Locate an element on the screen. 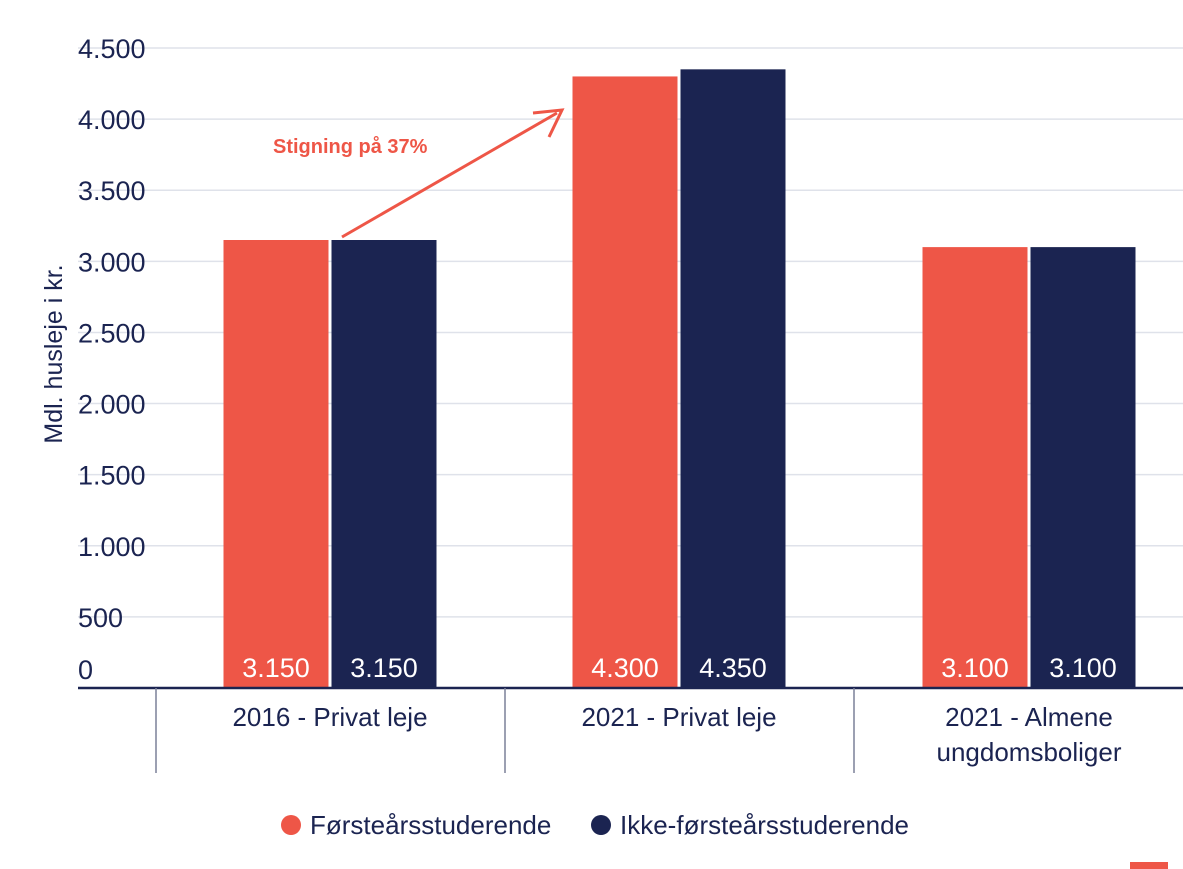 The image size is (1183, 869). y-tick-label: 3.500 is located at coordinates (112, 191).